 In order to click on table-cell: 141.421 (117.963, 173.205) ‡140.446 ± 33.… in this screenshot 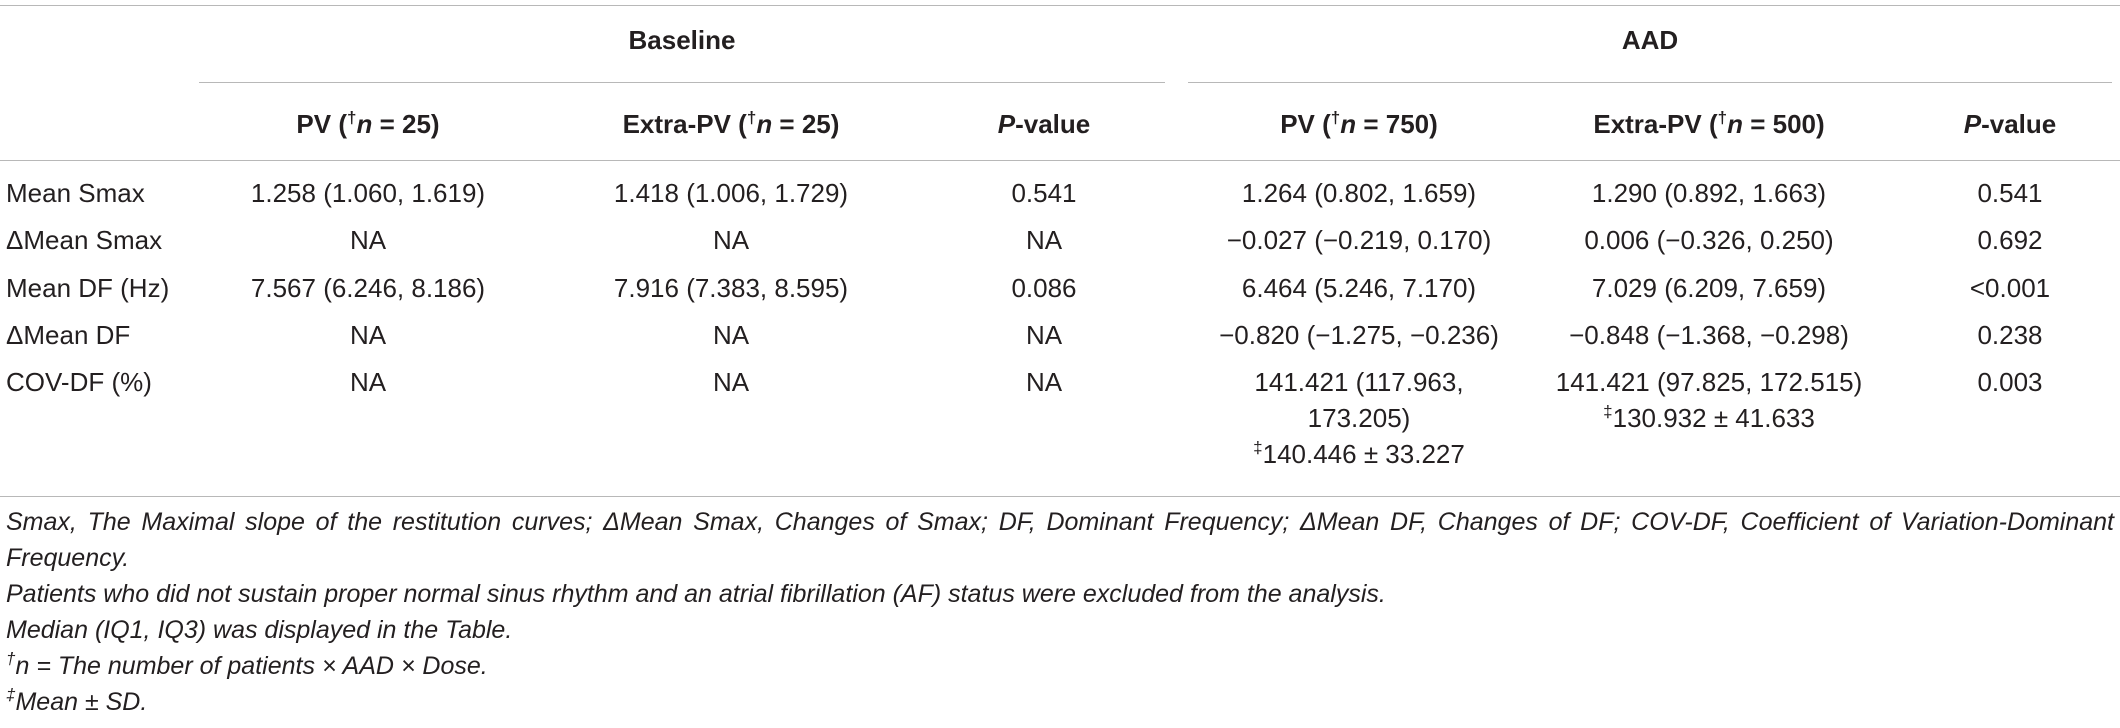, I will do `click(1359, 418)`.